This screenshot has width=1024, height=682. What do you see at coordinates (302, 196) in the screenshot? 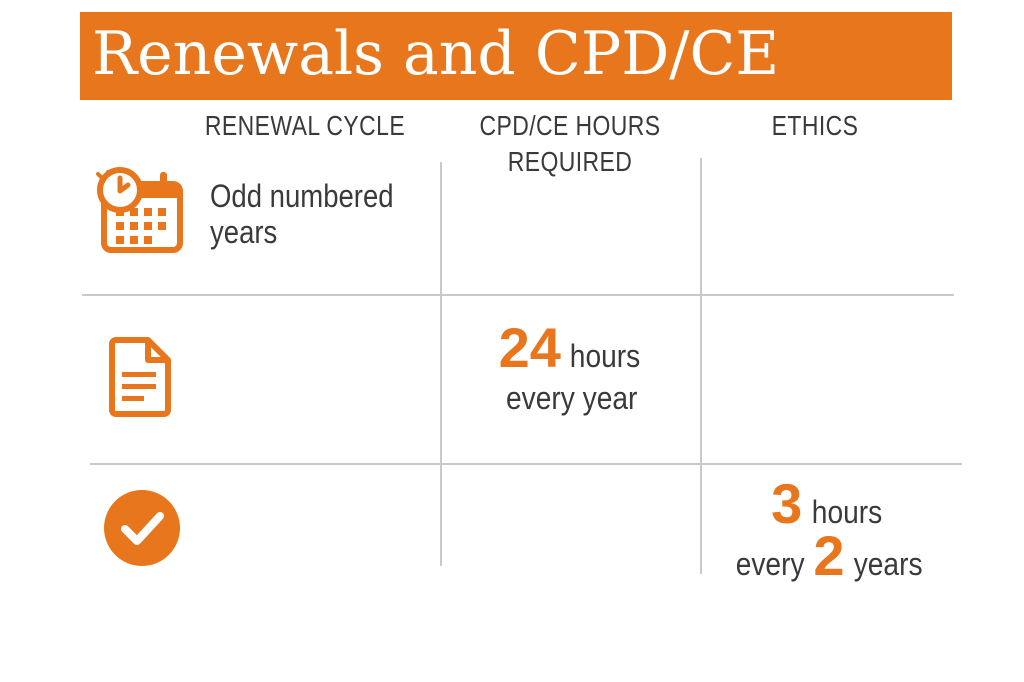
I see `renewal-cycle-line1: Odd numbered` at bounding box center [302, 196].